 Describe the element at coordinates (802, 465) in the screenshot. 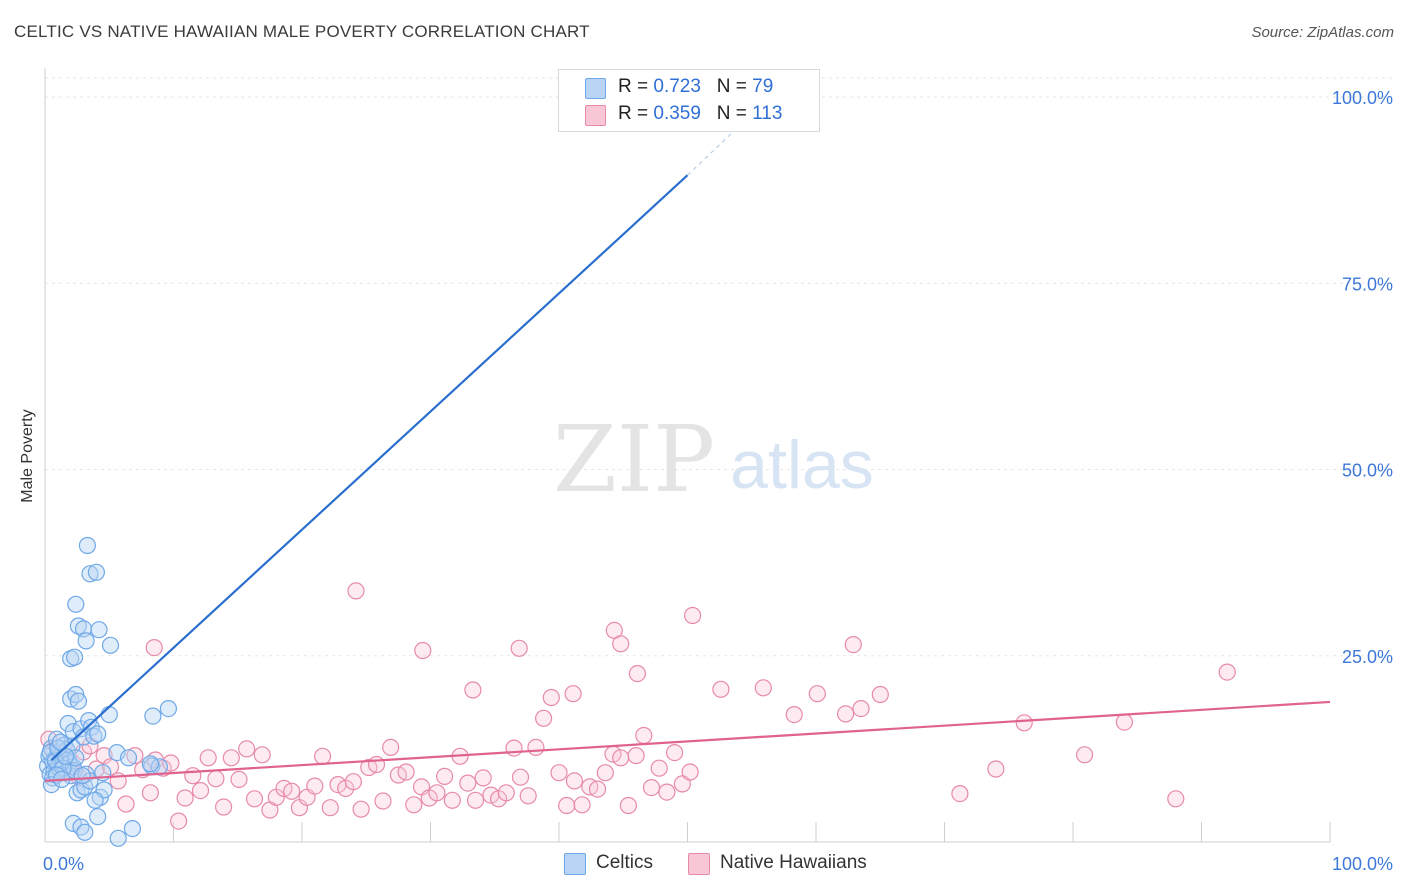

I see `watermark-atlas: atlas` at that location.